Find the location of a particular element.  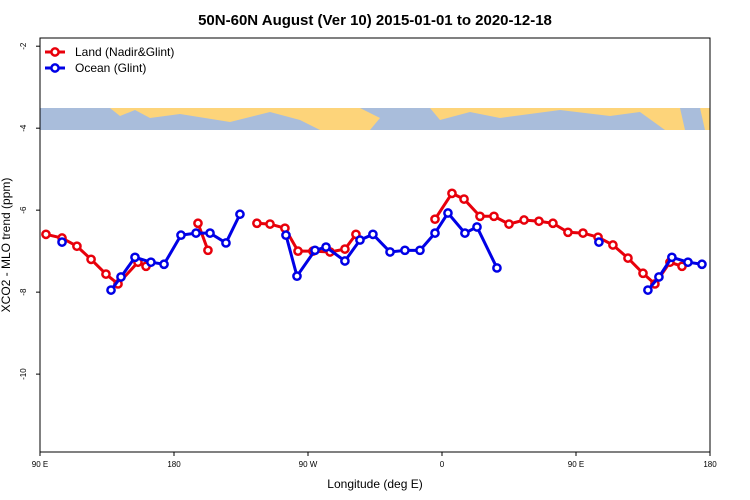

x-tick-label: 90 W is located at coordinates (308, 464).